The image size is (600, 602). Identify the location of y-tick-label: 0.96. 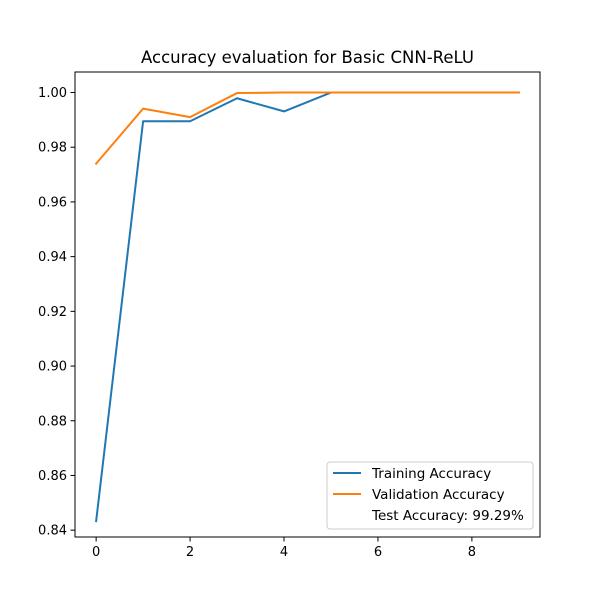
(52, 202).